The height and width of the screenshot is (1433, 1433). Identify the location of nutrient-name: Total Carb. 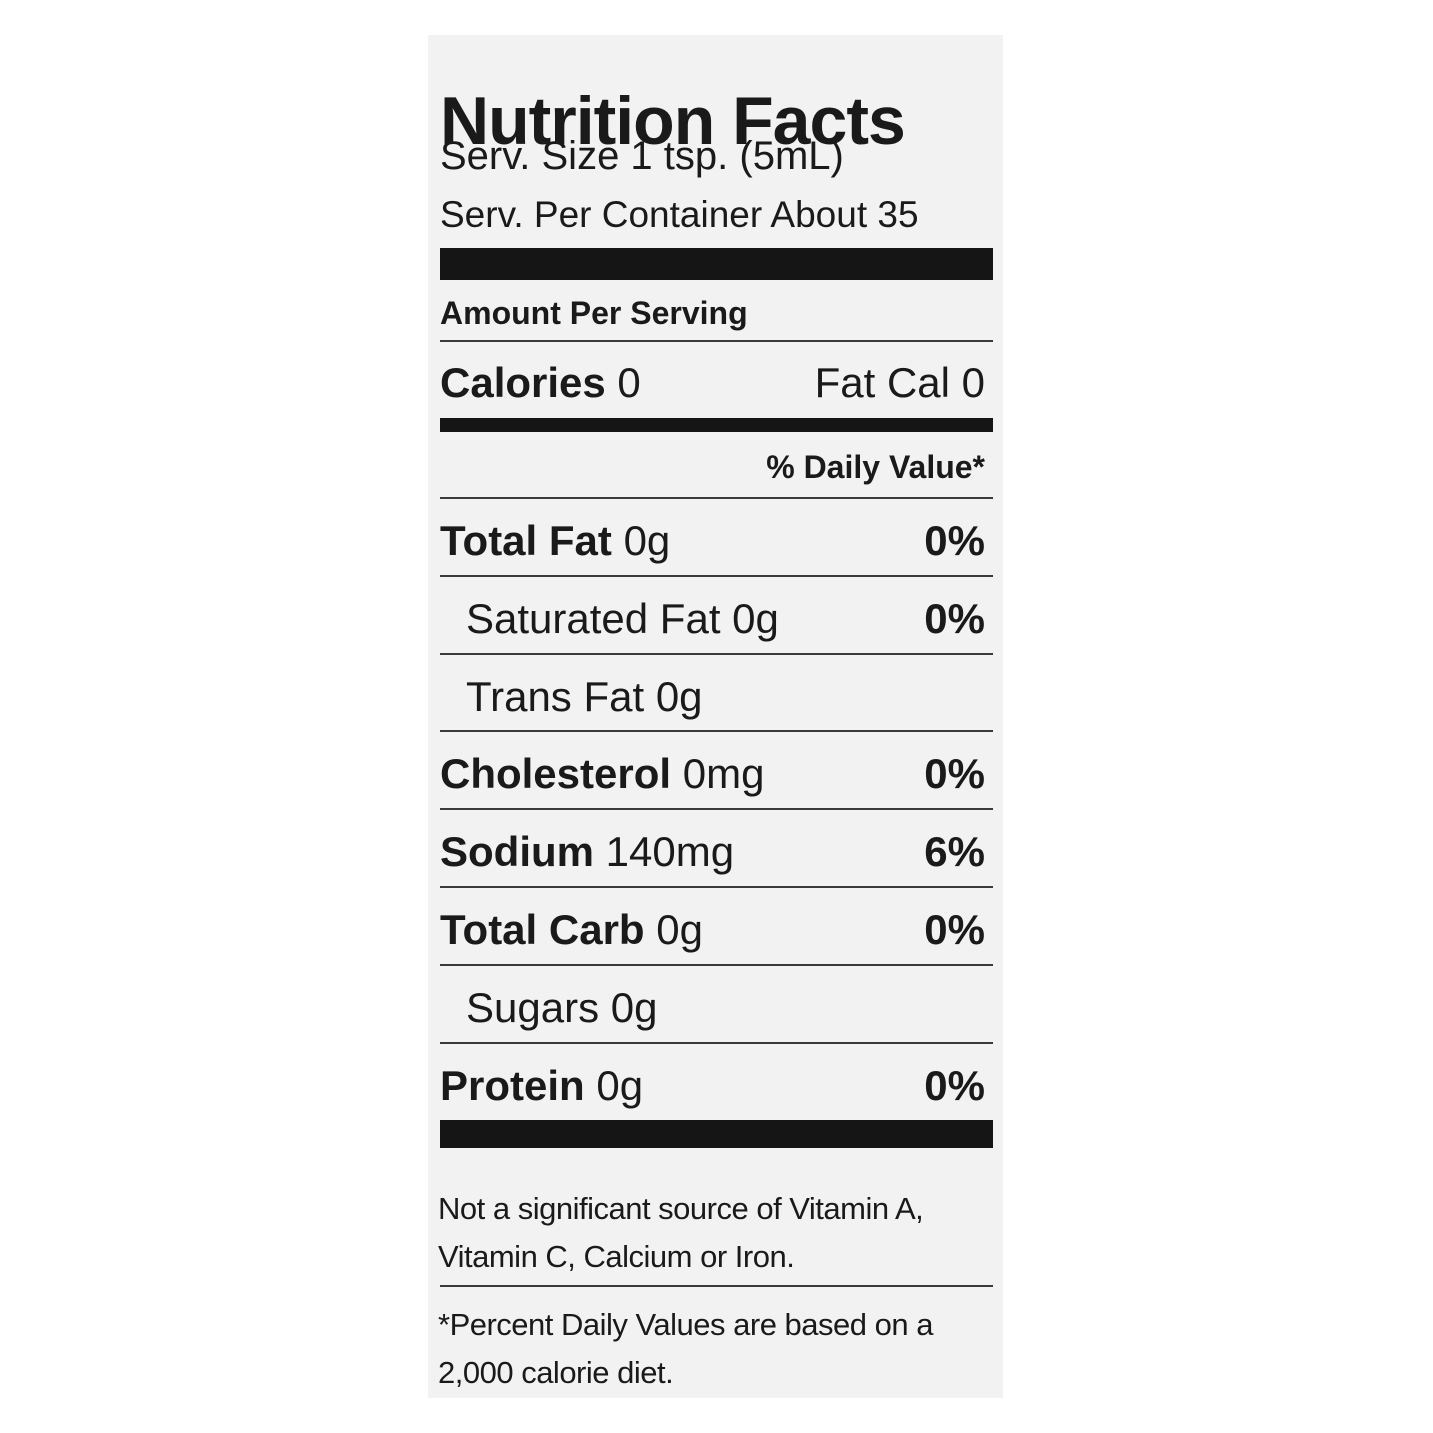
(542, 929).